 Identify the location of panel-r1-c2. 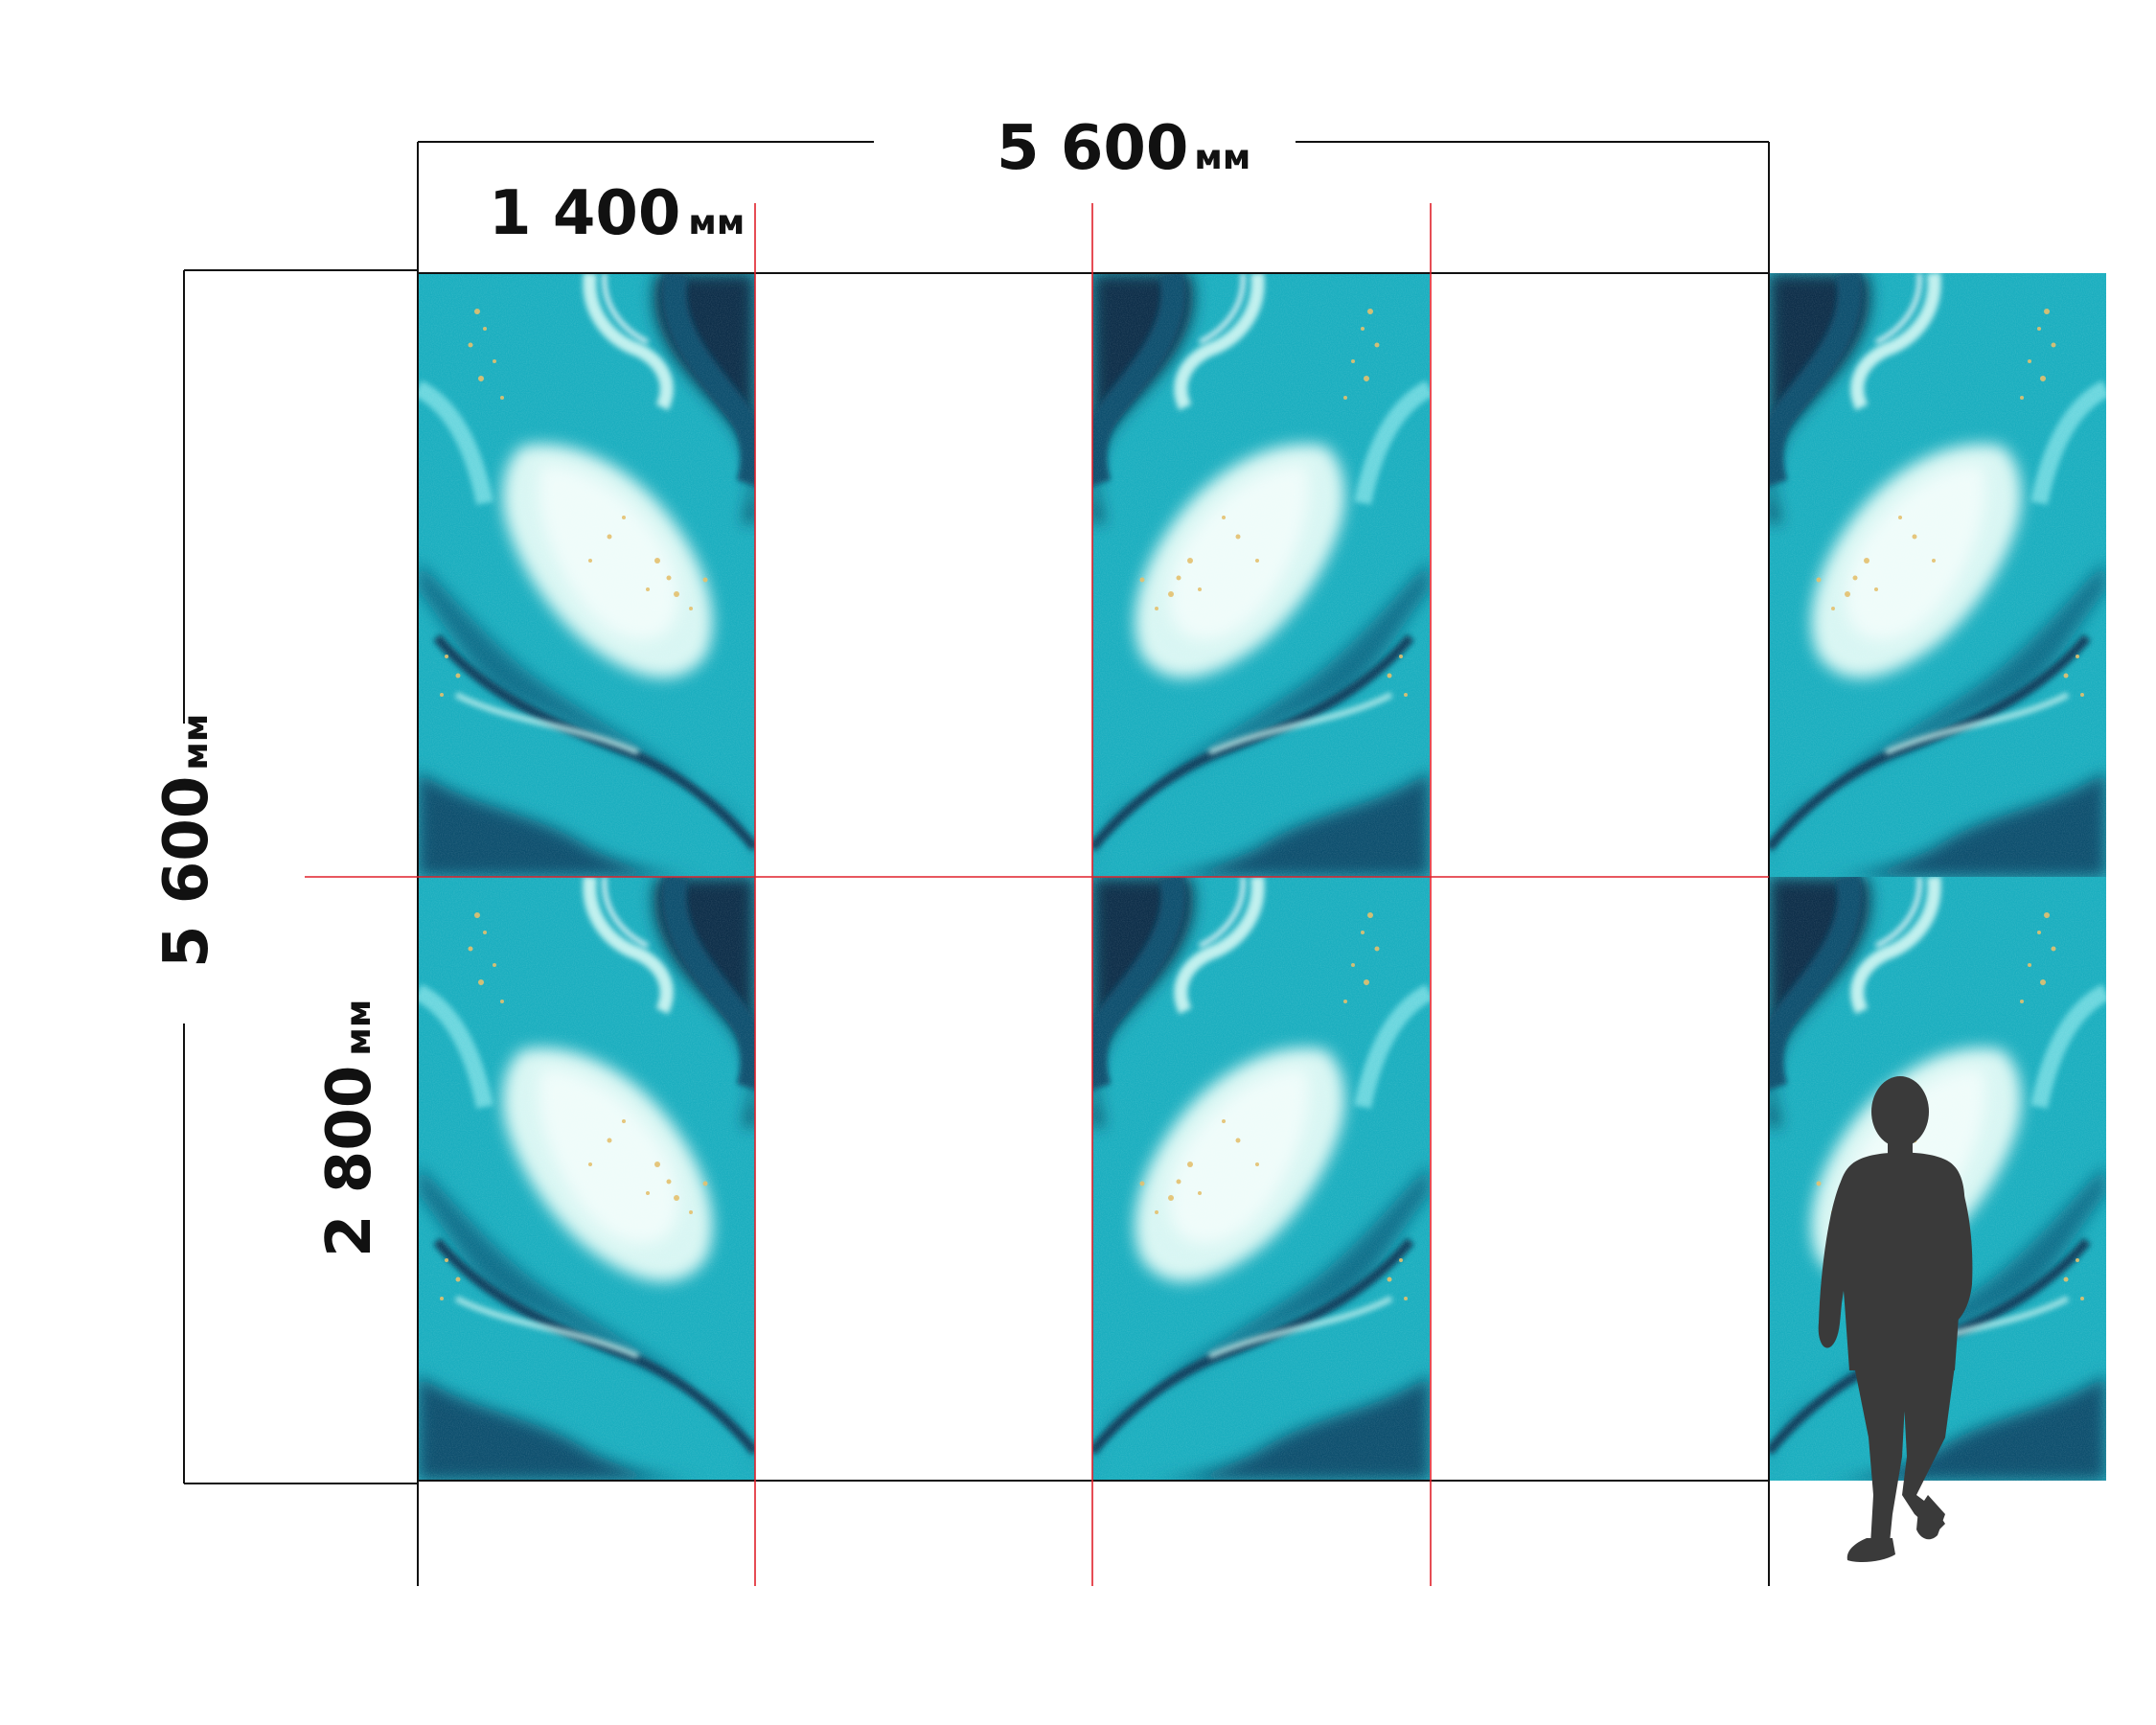
(1261, 575).